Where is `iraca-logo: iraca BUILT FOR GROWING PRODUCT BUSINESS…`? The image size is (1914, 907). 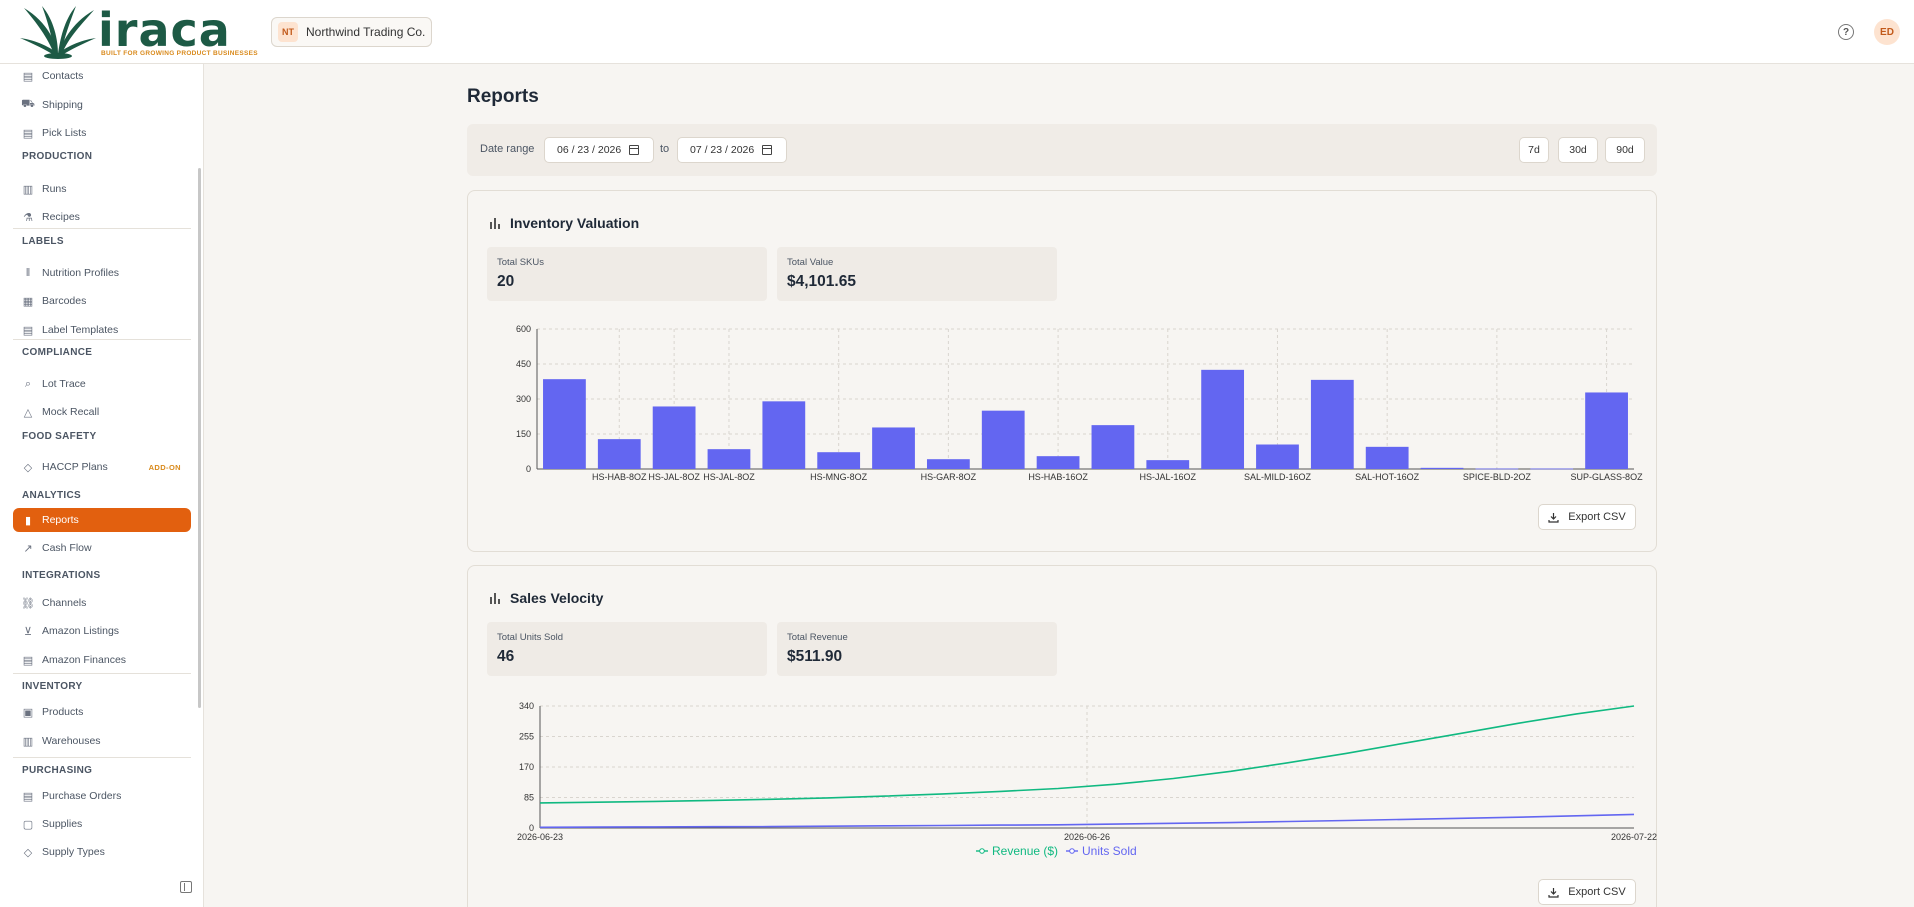 iraca-logo: iraca BUILT FOR GROWING PRODUCT BUSINESS… is located at coordinates (138, 32).